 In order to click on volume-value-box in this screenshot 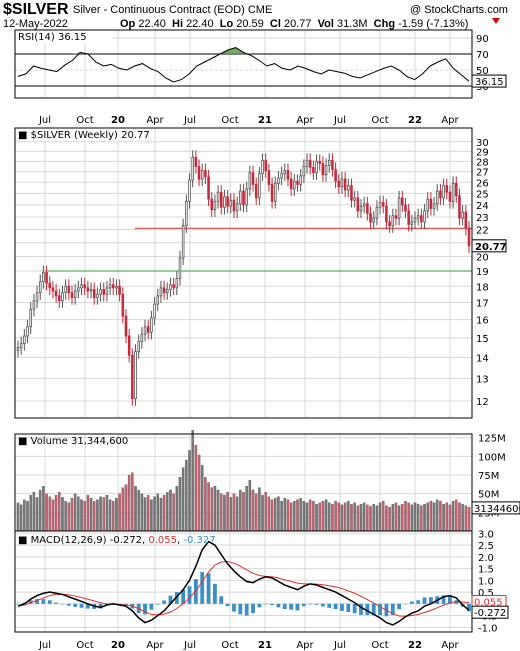, I will do `click(495, 508)`.